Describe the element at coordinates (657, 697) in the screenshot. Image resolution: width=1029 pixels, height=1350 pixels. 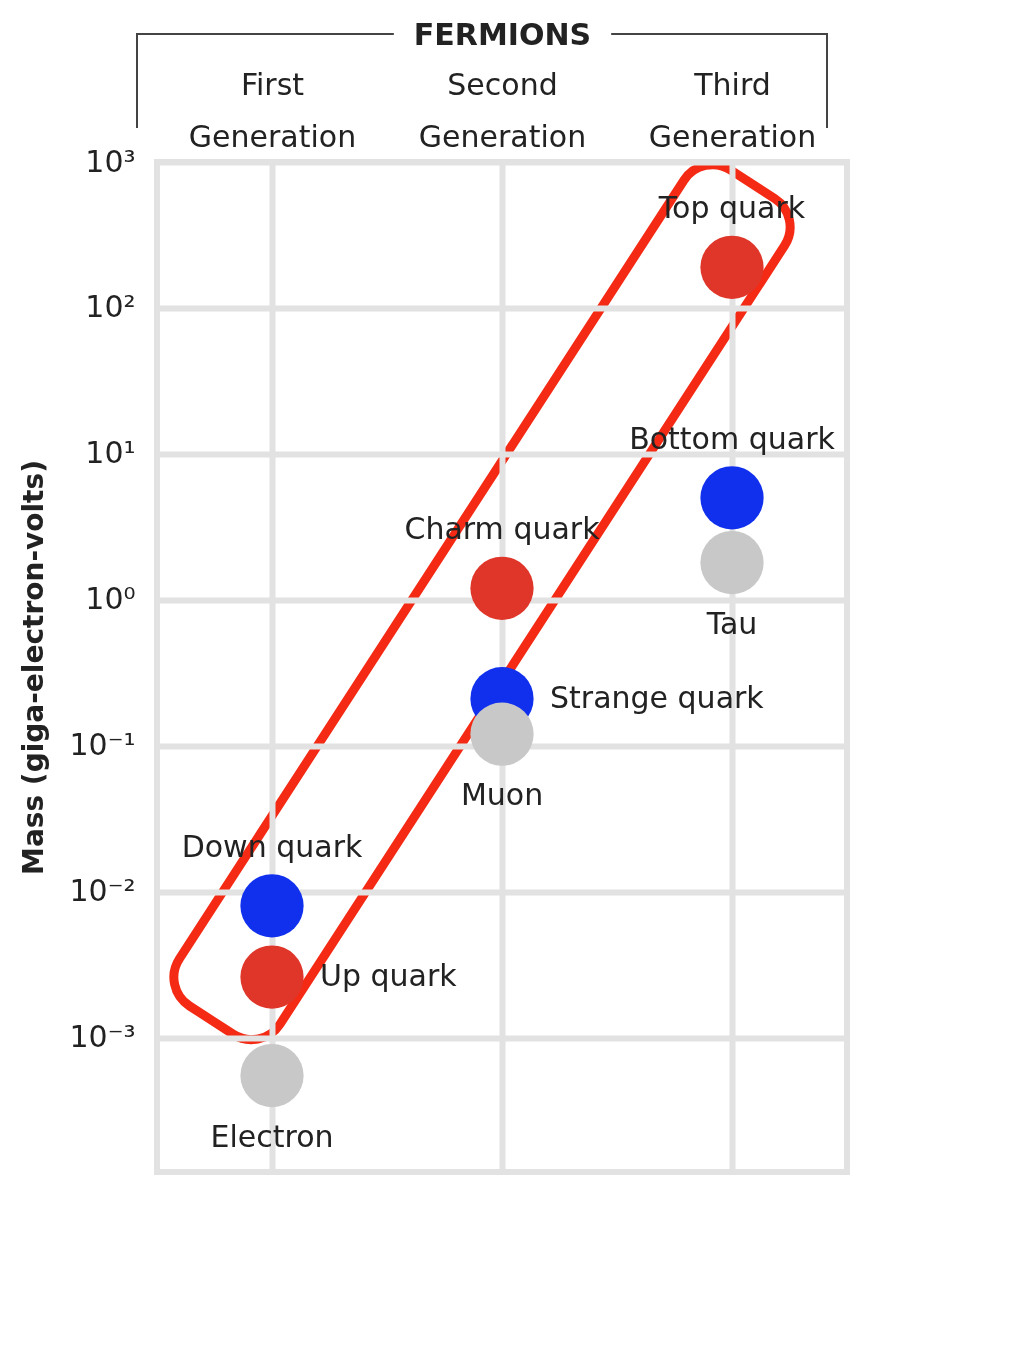
I see `annotation: Strange quark` at that location.